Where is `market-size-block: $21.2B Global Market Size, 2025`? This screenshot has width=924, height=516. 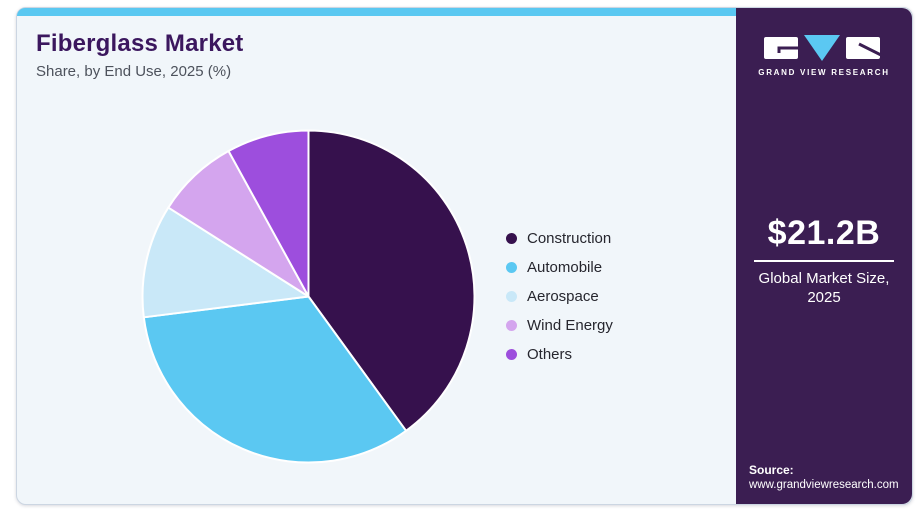
market-size-block: $21.2B Global Market Size, 2025 is located at coordinates (824, 260).